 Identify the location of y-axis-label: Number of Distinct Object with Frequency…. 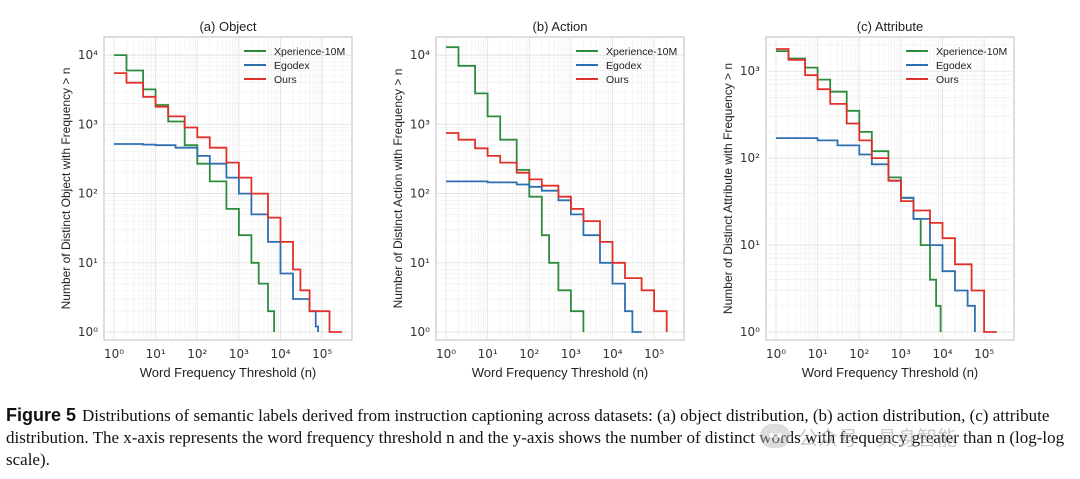
(66, 189).